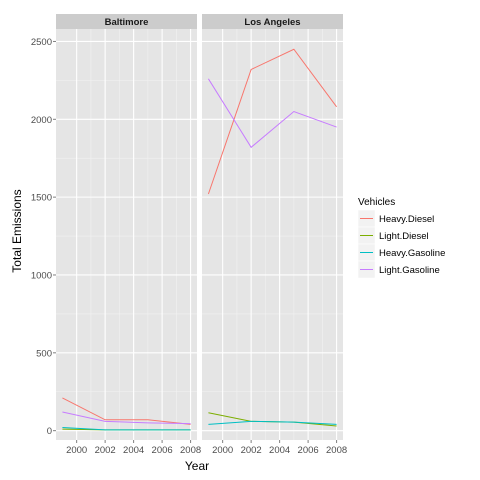 The width and height of the screenshot is (480, 480). I want to click on y-tick-label: 2500, so click(41, 42).